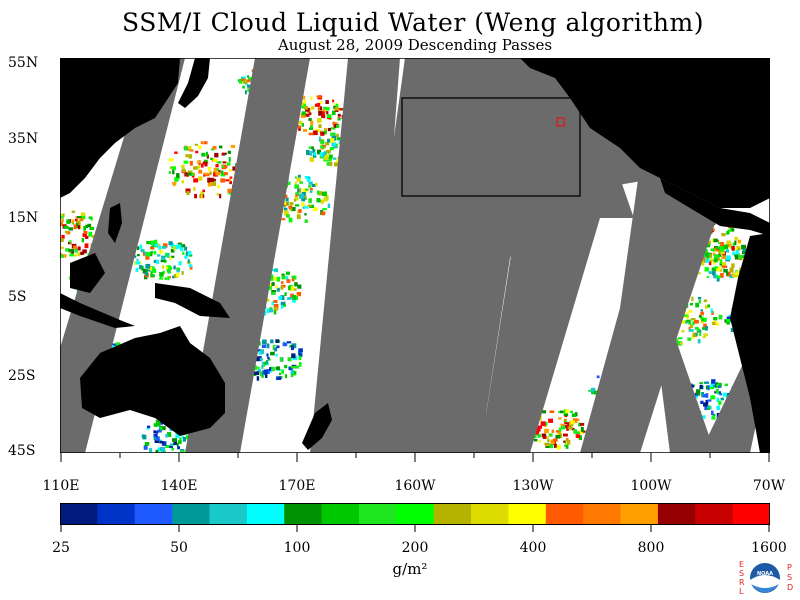  What do you see at coordinates (23, 139) in the screenshot?
I see `lat-label-35n: 35N` at bounding box center [23, 139].